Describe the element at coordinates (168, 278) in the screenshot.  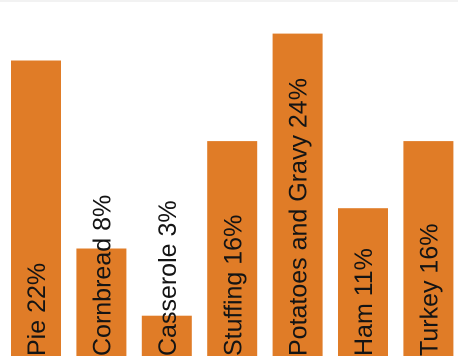
I see `bar-label-casserole: Casserole 3%` at that location.